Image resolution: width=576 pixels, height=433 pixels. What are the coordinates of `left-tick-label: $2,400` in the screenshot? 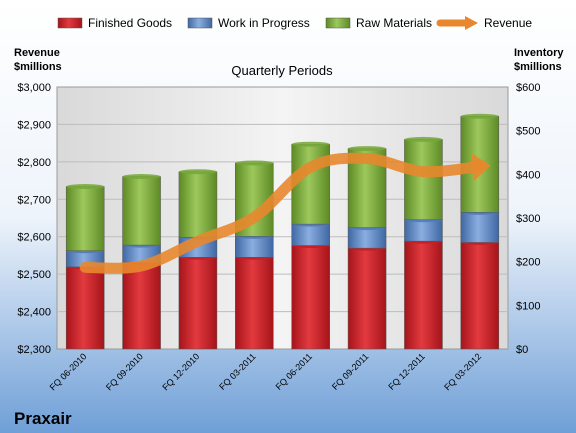 It's located at (34, 313).